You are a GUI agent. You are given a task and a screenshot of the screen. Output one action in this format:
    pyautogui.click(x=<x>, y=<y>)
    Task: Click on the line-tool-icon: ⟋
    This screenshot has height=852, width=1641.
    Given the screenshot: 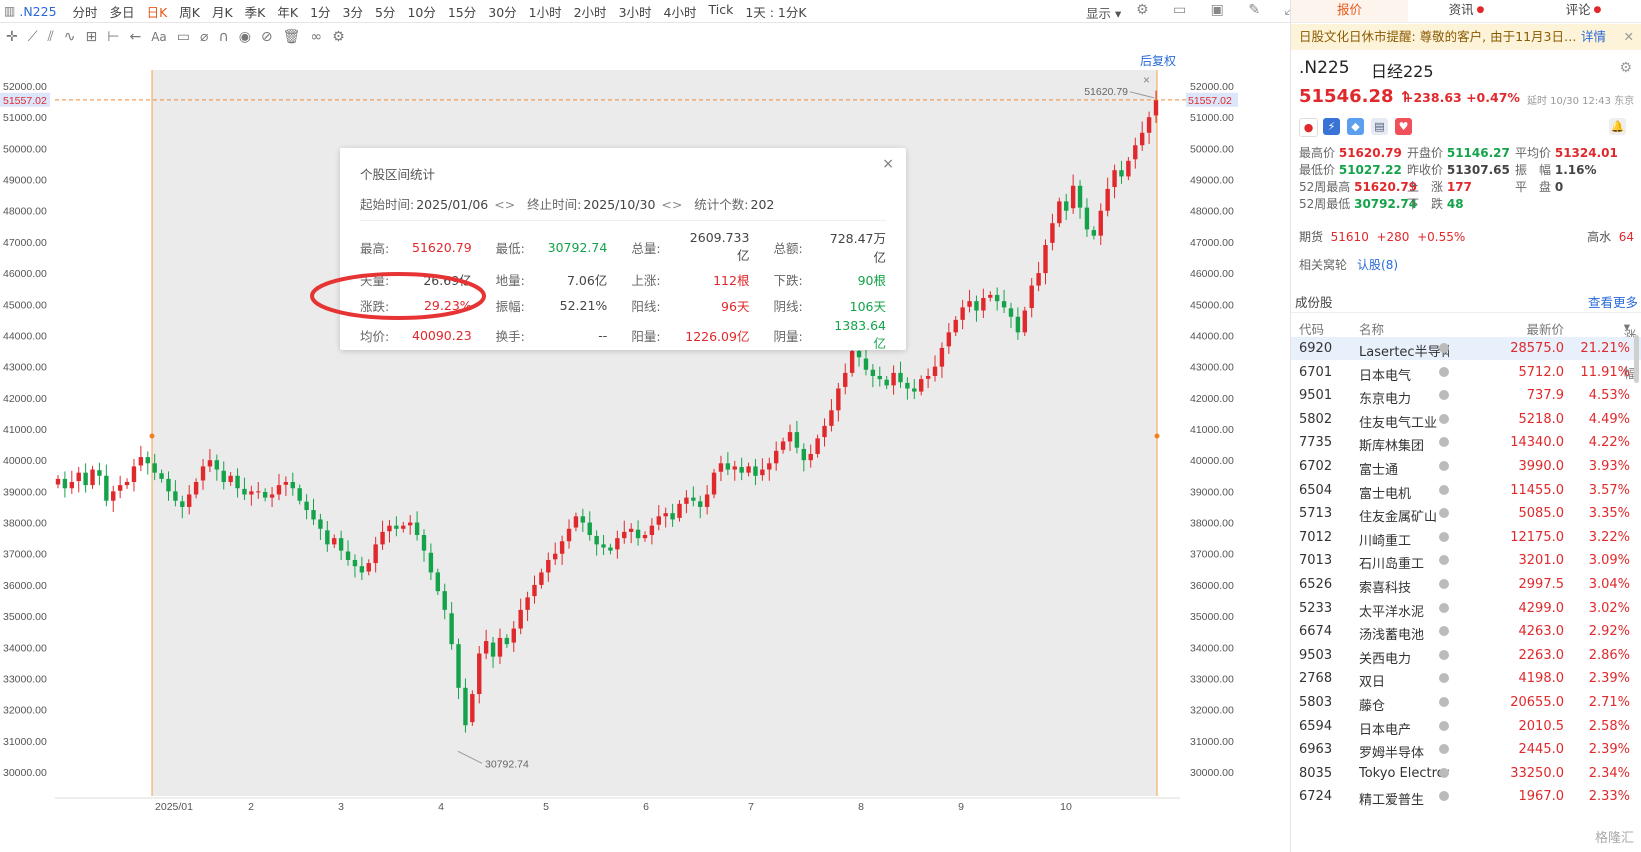 What is the action you would take?
    pyautogui.click(x=32, y=37)
    